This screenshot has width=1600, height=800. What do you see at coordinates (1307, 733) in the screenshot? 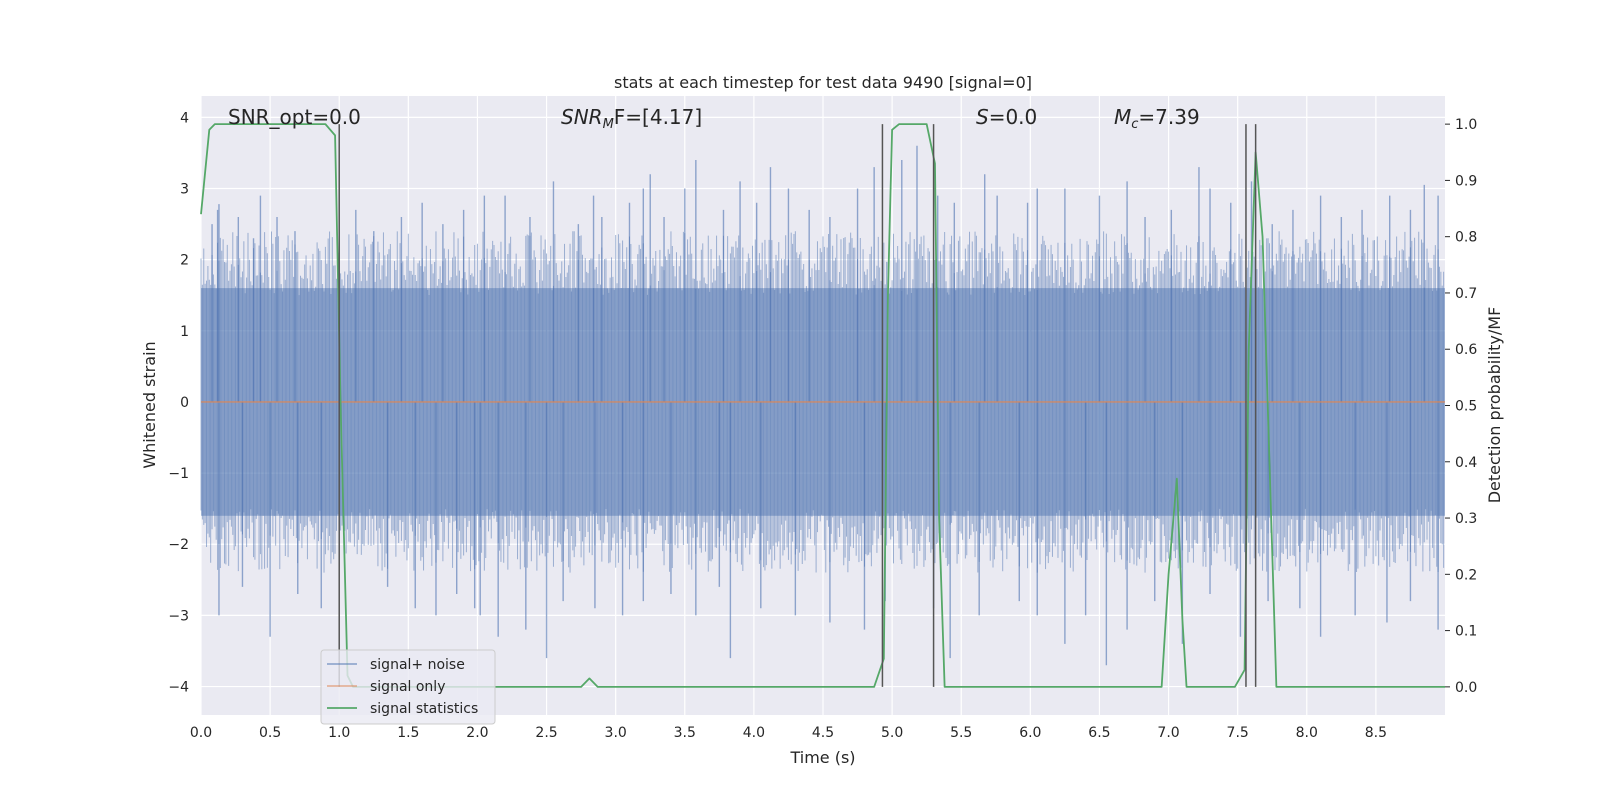
I see `x-tick-label: 8.0` at bounding box center [1307, 733].